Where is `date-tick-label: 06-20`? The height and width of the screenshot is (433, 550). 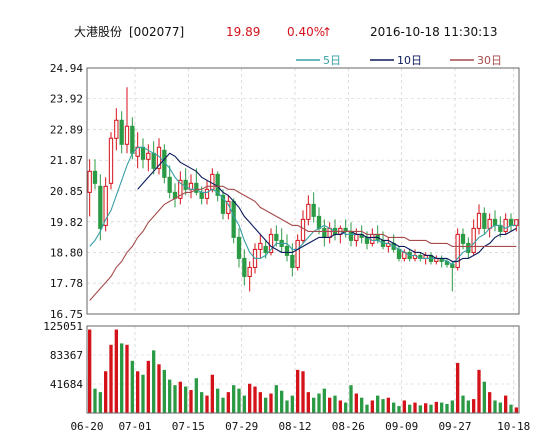 date-tick-label: 06-20 is located at coordinates (86, 426).